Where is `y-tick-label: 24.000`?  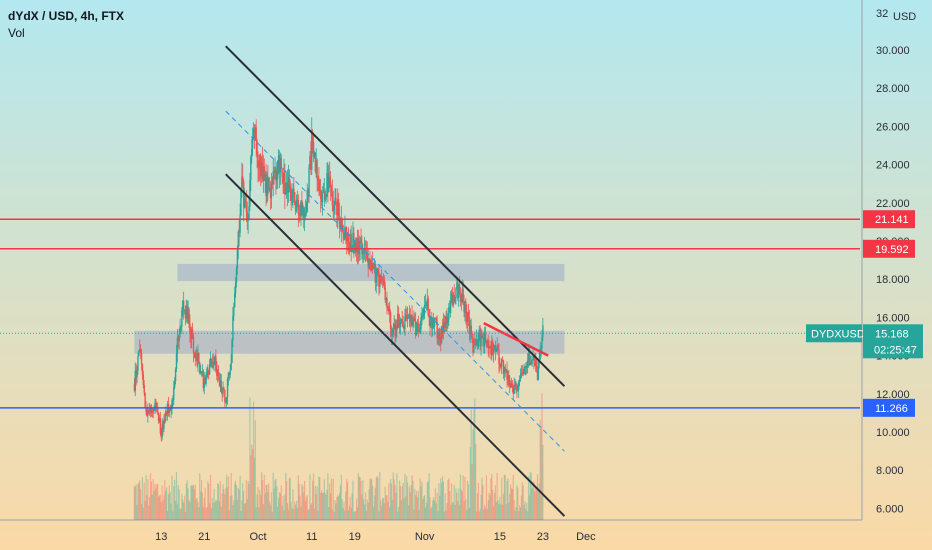
y-tick-label: 24.000 is located at coordinates (893, 166).